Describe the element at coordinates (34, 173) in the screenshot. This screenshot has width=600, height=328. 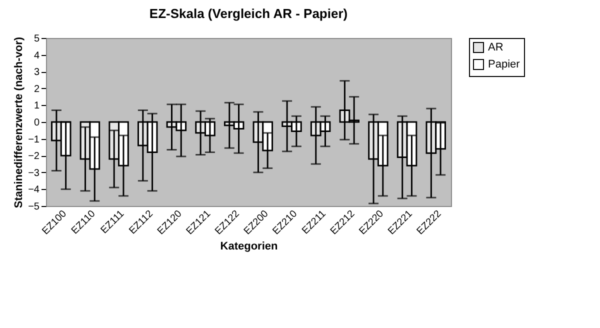
I see `y-tick-label: −3` at that location.